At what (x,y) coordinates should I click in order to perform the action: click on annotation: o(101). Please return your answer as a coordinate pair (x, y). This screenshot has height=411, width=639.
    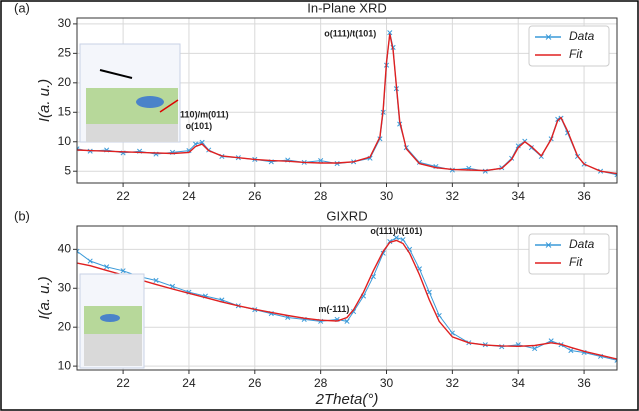
    Looking at the image, I should click on (199, 126).